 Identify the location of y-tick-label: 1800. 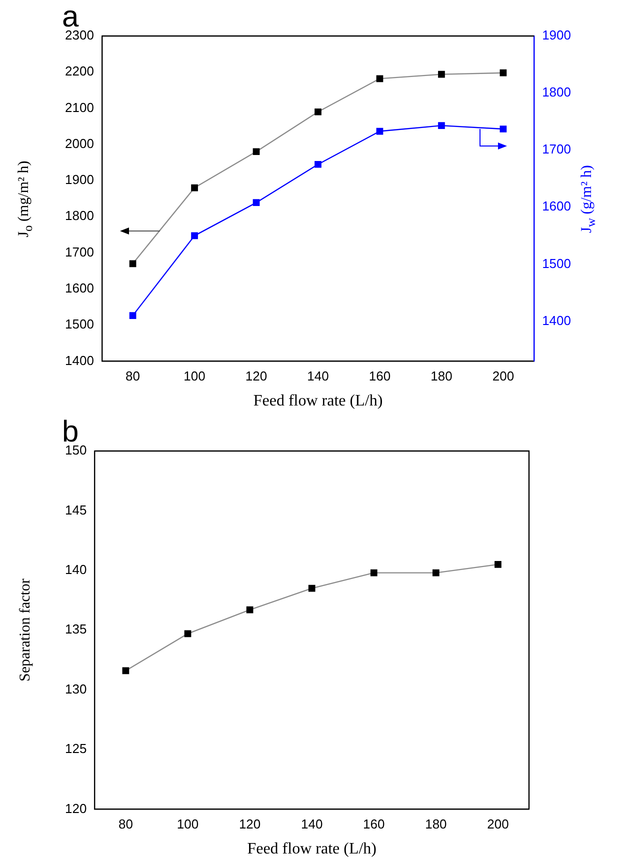
(79, 216).